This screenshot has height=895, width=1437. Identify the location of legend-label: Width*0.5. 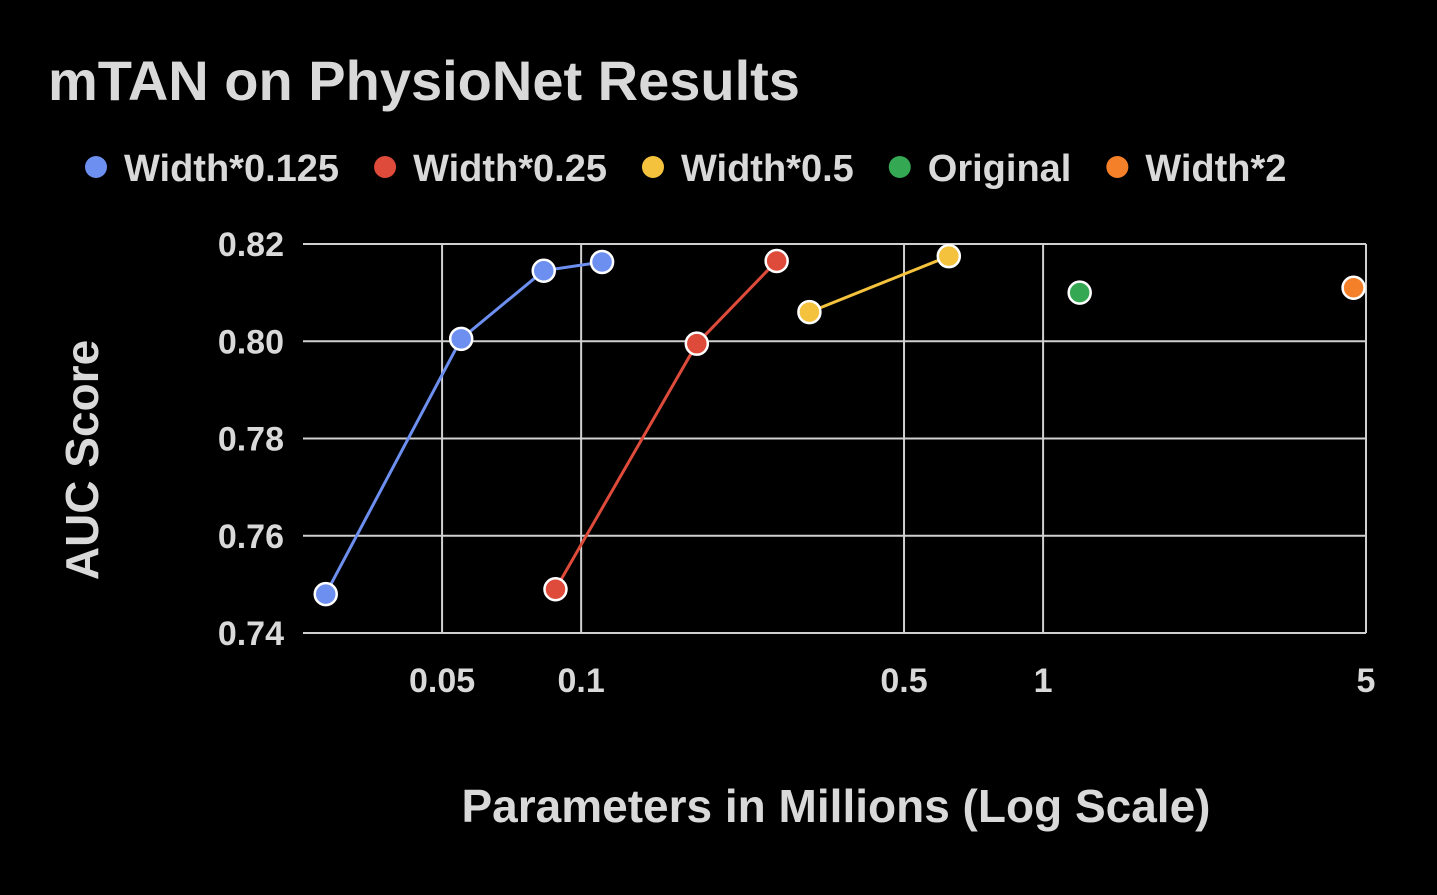
(767, 169).